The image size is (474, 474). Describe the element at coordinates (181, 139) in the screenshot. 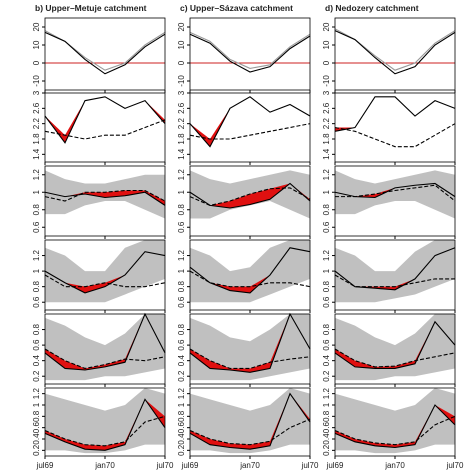

I see `y-tick-label: 1.8` at that location.